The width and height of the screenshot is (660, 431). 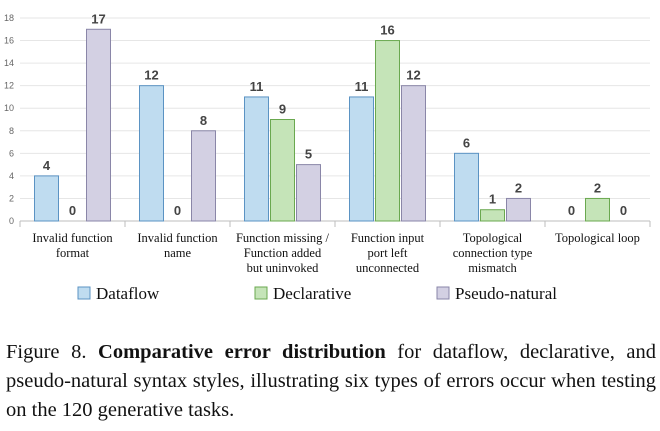 What do you see at coordinates (388, 253) in the screenshot?
I see `x-category-label: port left` at bounding box center [388, 253].